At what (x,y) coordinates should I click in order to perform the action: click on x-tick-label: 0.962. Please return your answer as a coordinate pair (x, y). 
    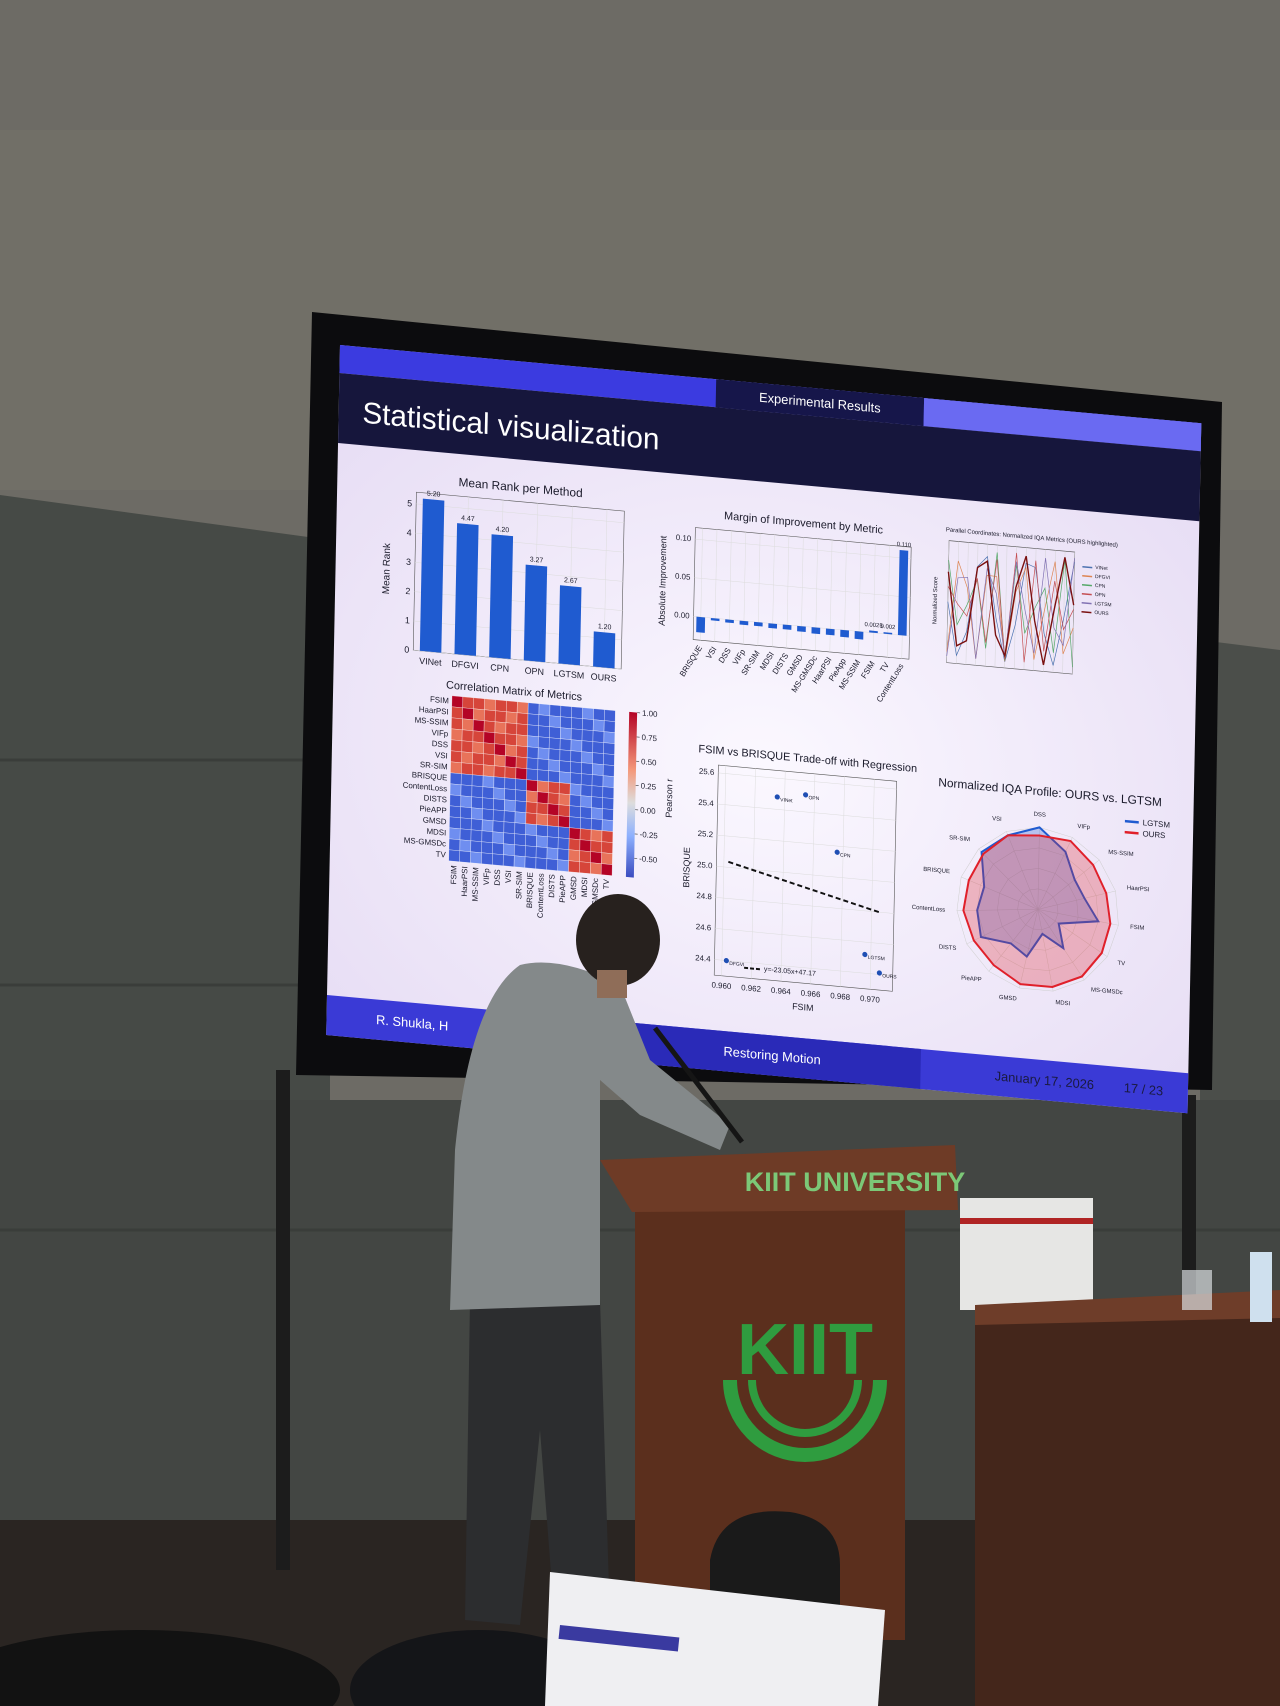
    Looking at the image, I should click on (751, 988).